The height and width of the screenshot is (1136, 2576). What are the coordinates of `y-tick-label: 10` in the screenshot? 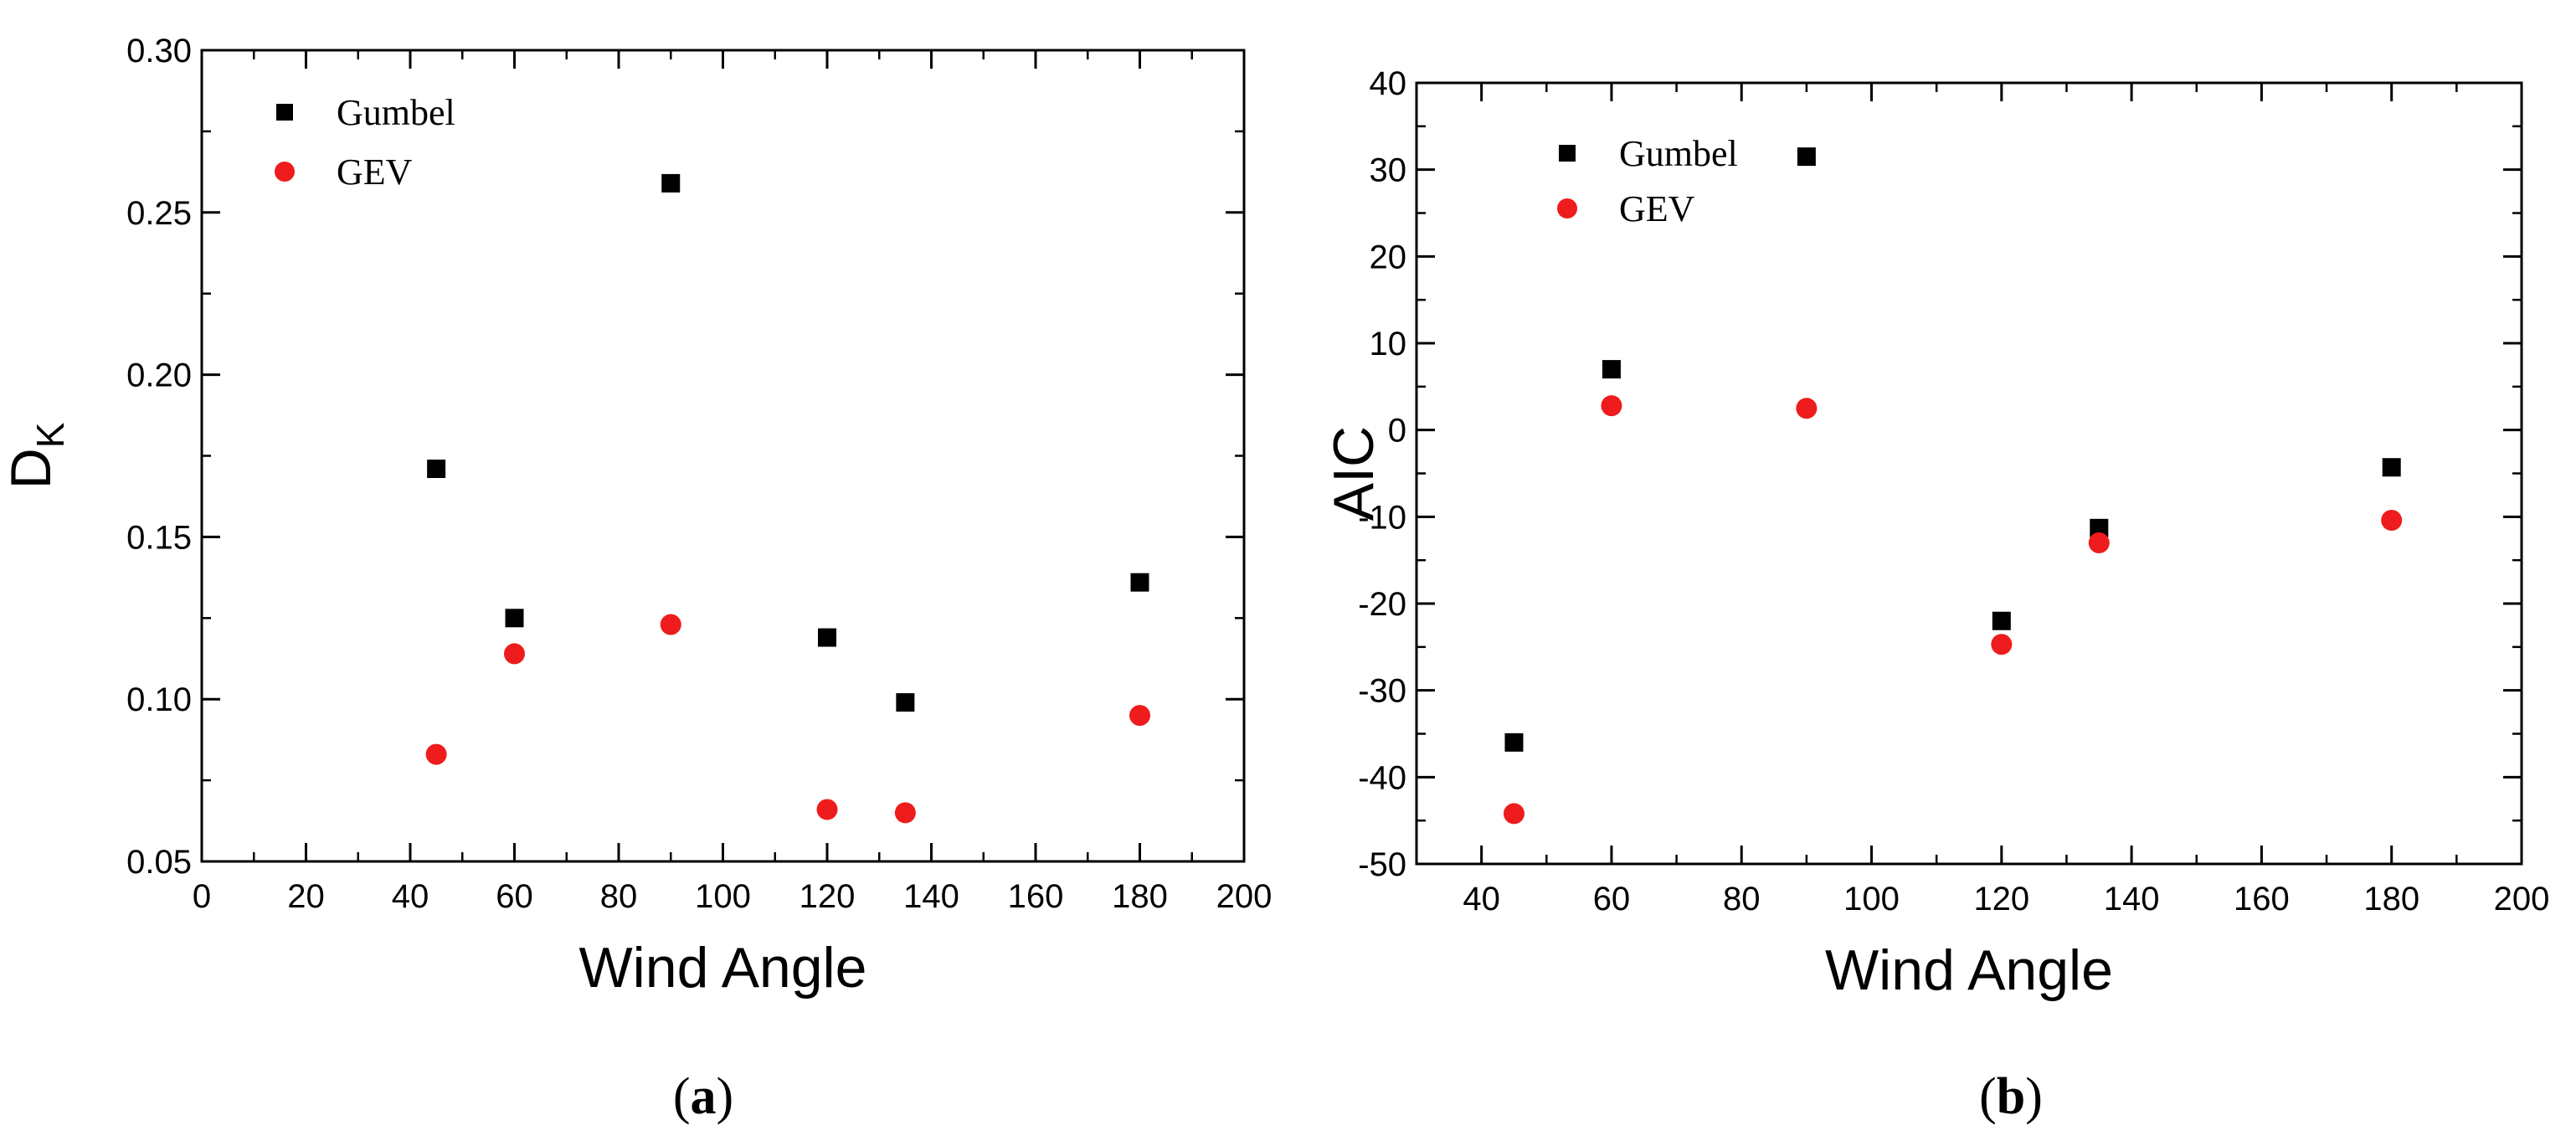 It's located at (1388, 344).